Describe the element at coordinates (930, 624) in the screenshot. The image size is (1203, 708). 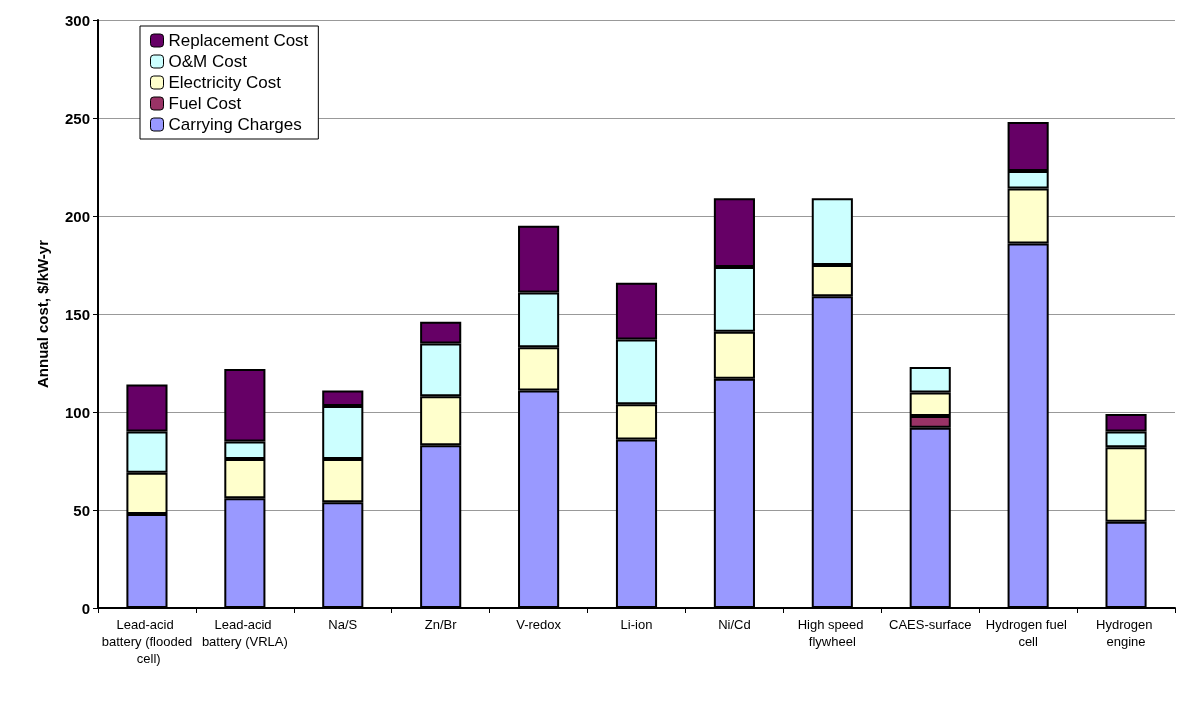
I see `x-tick-label: CAES-surface` at that location.